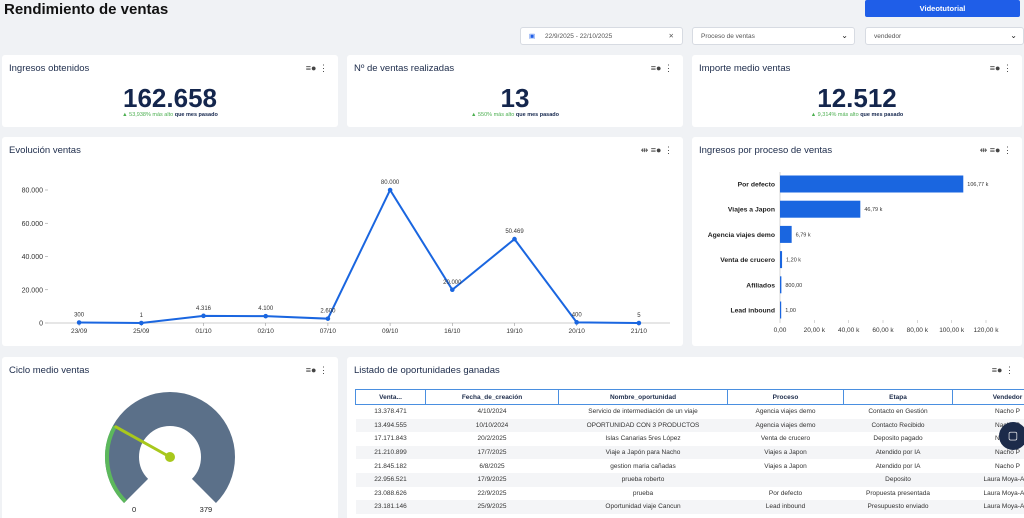  What do you see at coordinates (390, 479) in the screenshot?
I see `table-cell: 22.956.521` at bounding box center [390, 479].